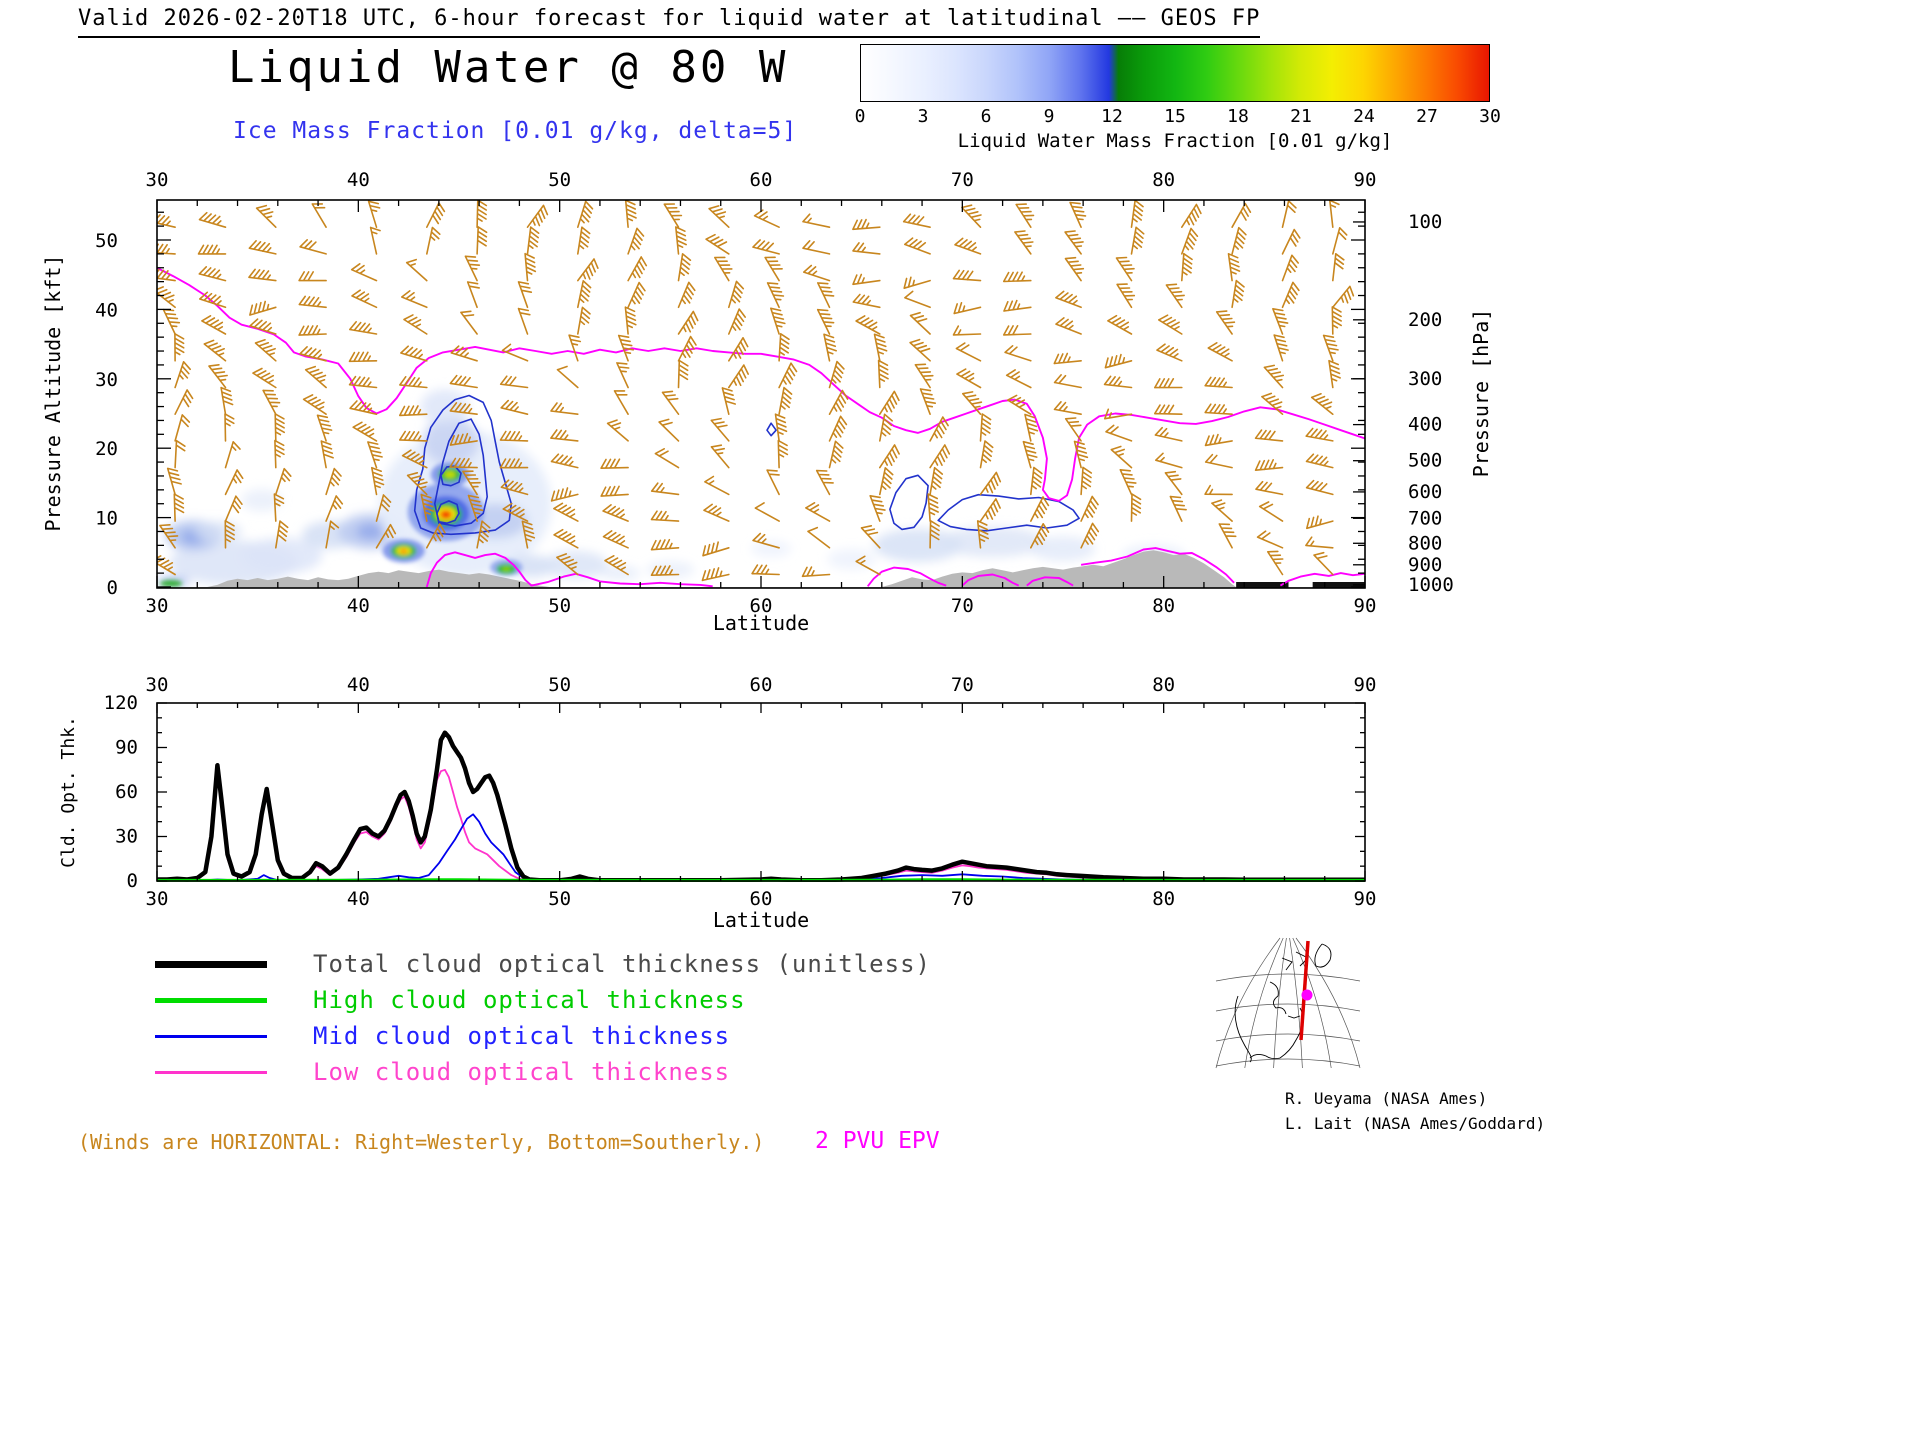 The width and height of the screenshot is (1920, 1440). Describe the element at coordinates (1490, 116) in the screenshot. I see `colorbar-tick: 30` at that location.